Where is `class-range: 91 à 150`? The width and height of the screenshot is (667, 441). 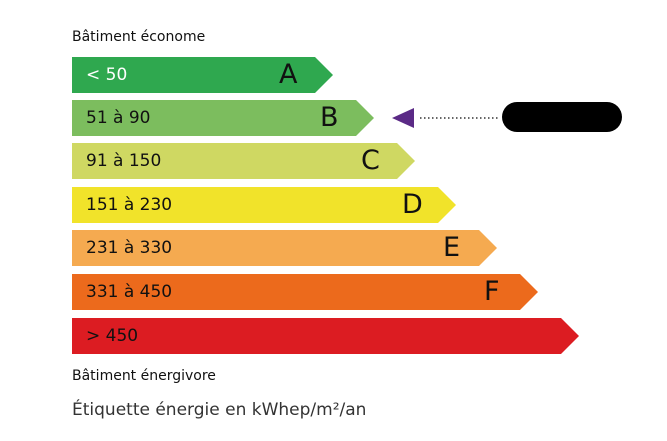
class-range: 91 à 150 is located at coordinates (124, 161).